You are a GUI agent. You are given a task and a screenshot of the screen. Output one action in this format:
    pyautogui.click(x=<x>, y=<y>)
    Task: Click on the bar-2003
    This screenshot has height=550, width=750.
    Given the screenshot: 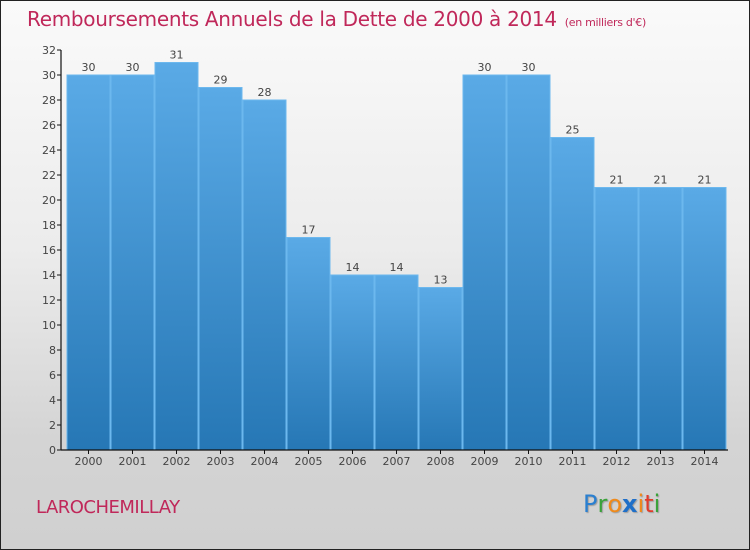 What is the action you would take?
    pyautogui.click(x=220, y=269)
    